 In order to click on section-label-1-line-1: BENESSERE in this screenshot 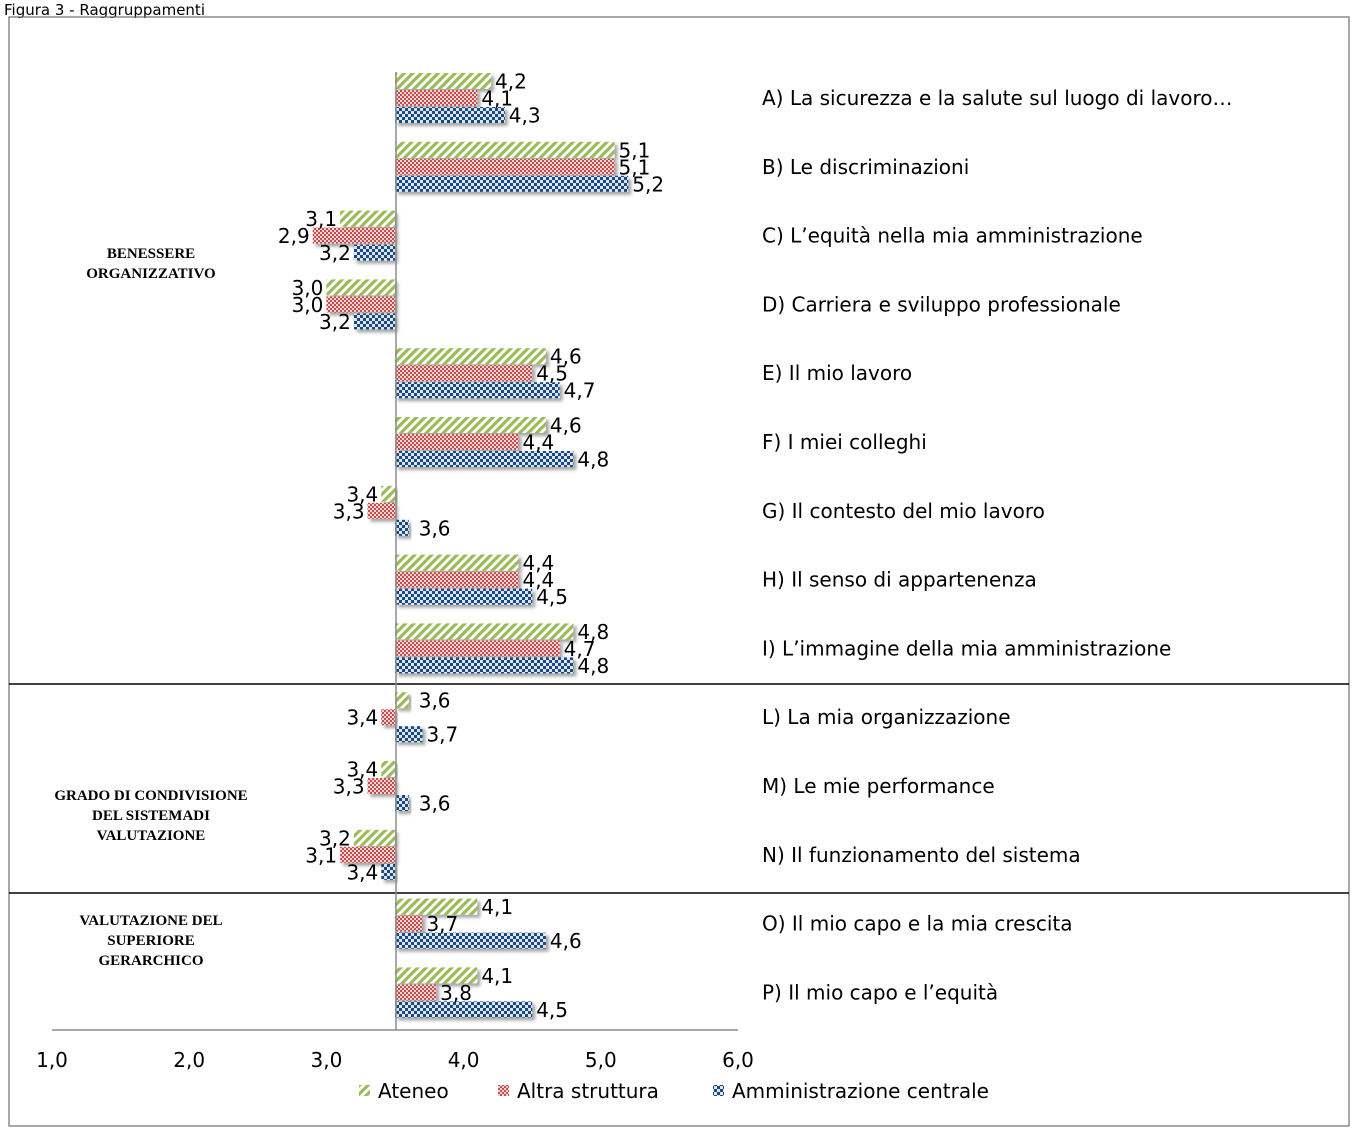, I will do `click(151, 254)`.